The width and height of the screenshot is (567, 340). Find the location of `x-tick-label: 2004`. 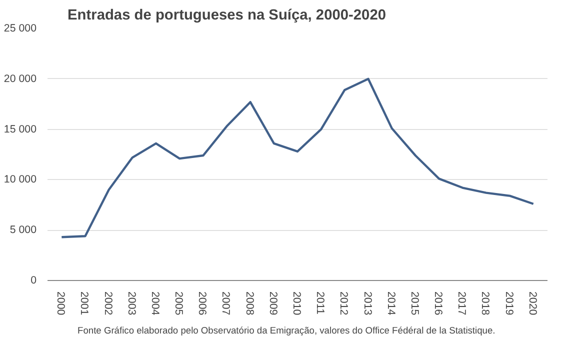

x-tick-label: 2004 is located at coordinates (154, 304).